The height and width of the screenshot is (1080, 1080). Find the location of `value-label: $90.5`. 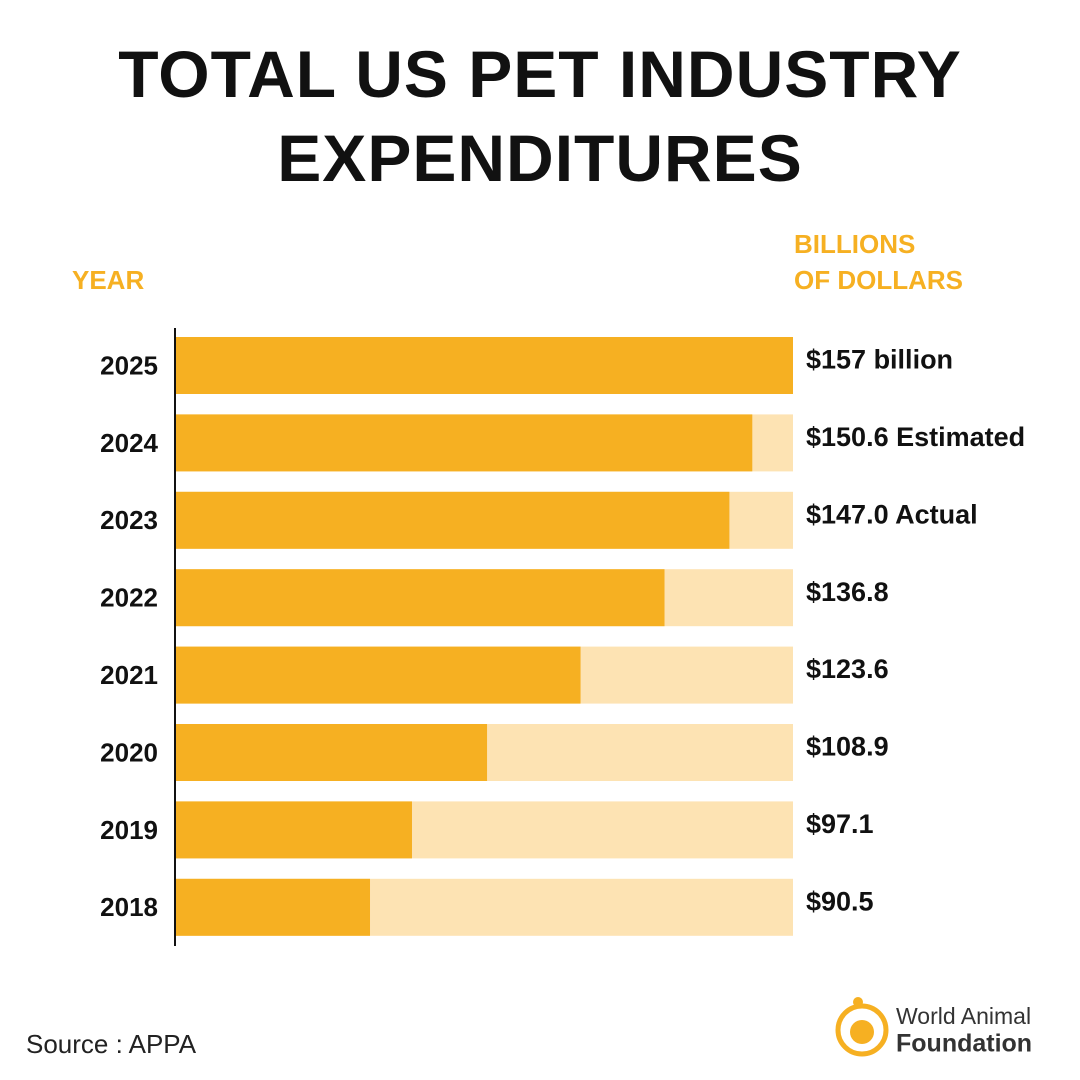

value-label: $90.5 is located at coordinates (840, 901).